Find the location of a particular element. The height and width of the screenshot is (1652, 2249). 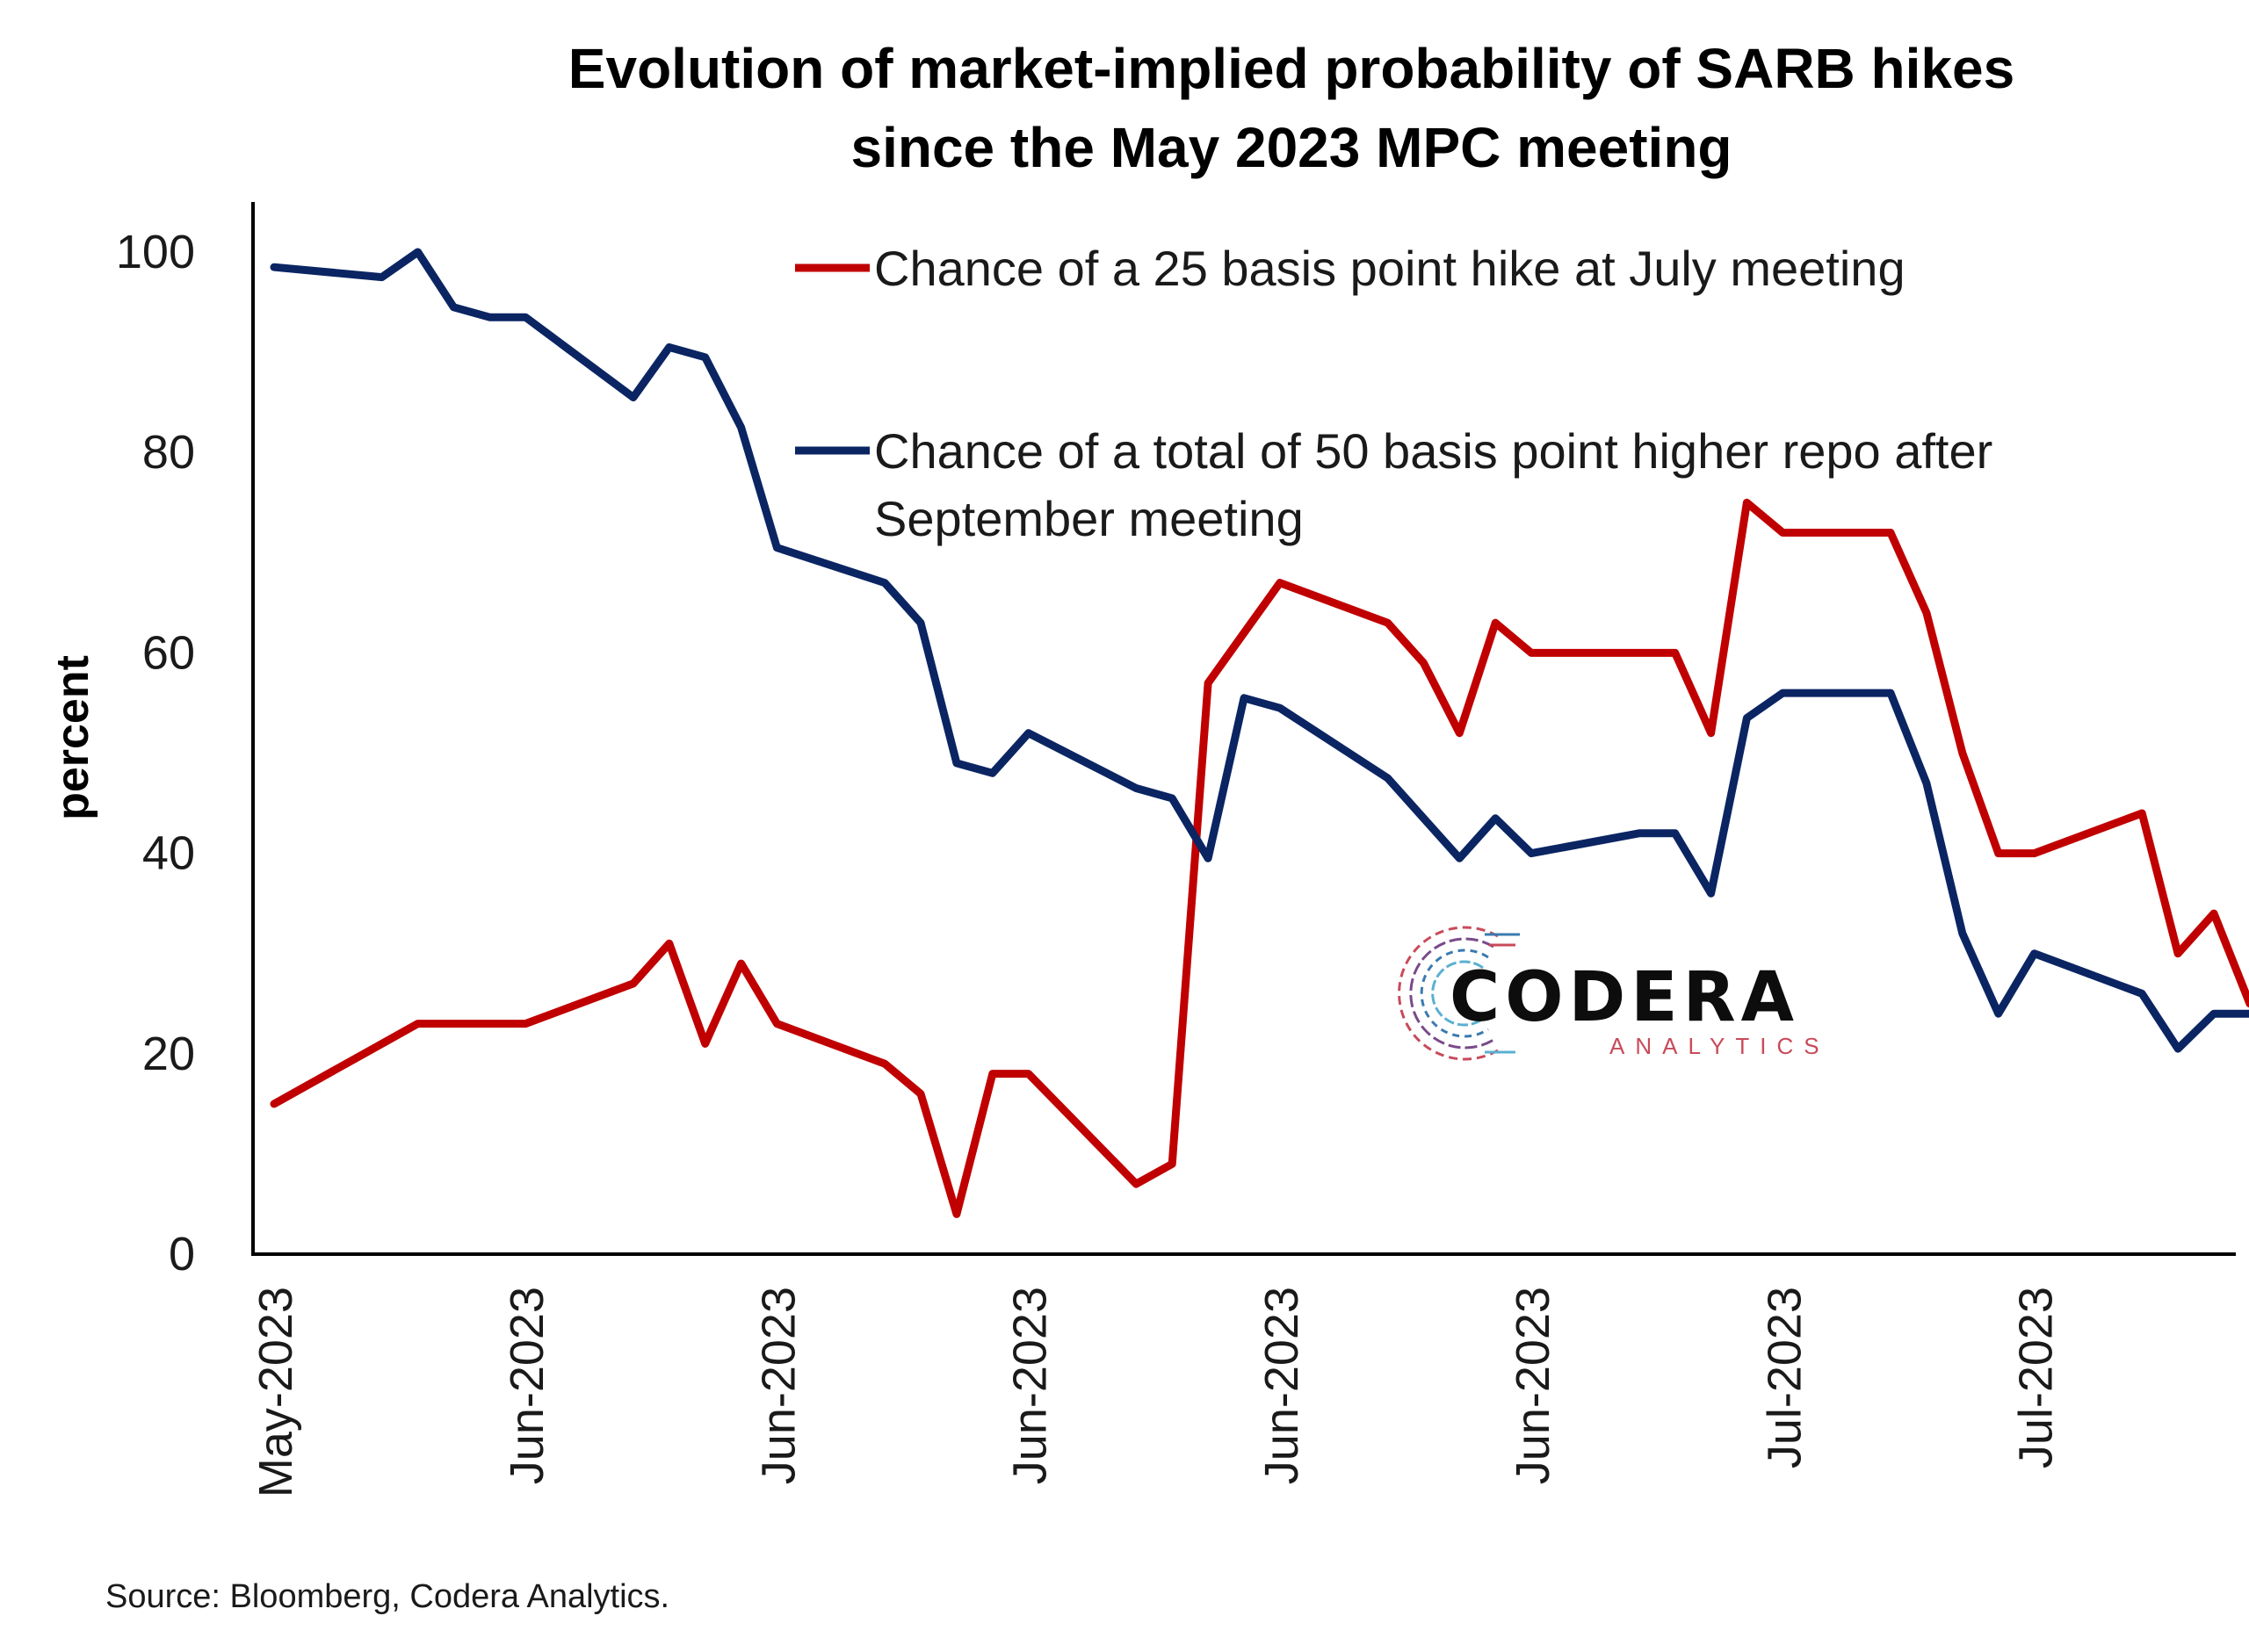

codera-logo-icon is located at coordinates (1459, 993).